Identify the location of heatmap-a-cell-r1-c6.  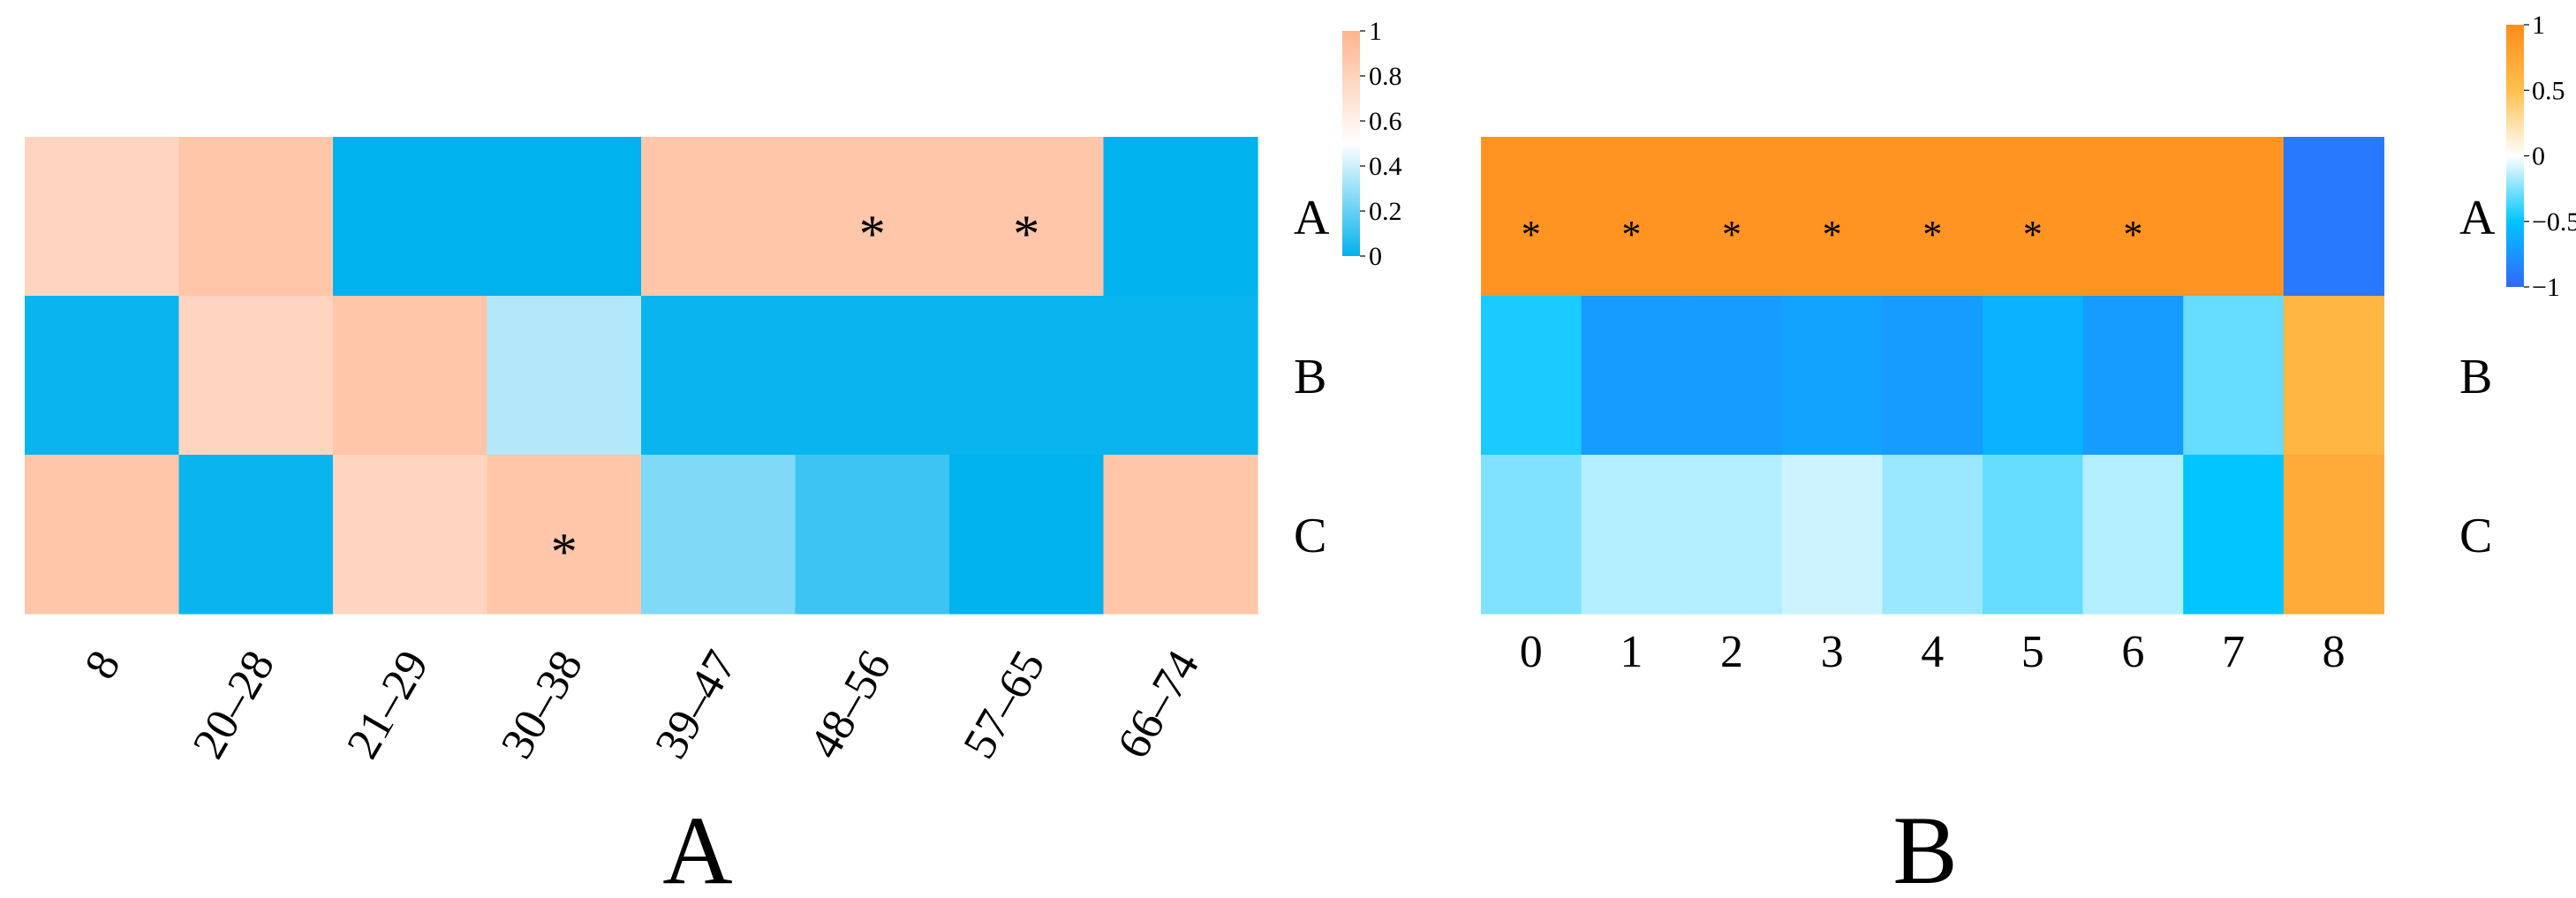
(1027, 376).